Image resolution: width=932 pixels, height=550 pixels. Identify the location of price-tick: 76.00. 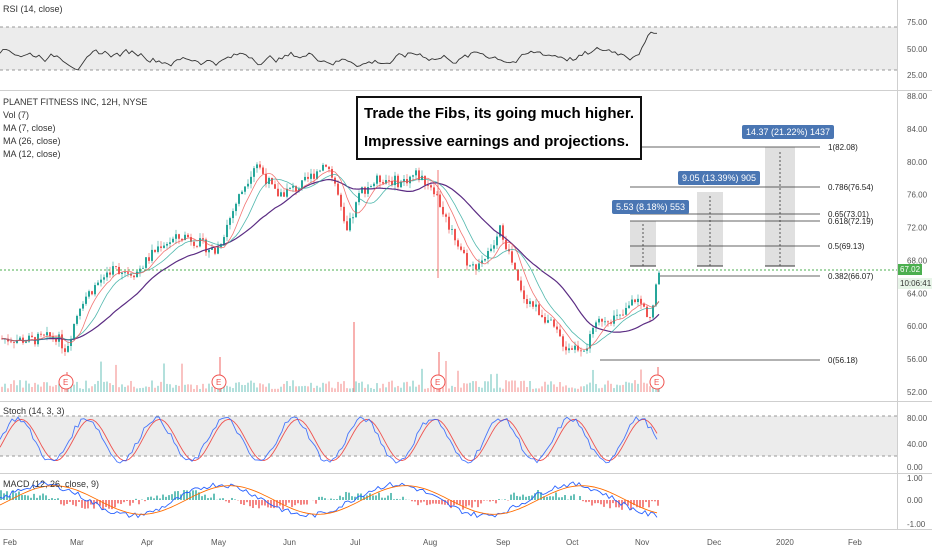
(917, 195).